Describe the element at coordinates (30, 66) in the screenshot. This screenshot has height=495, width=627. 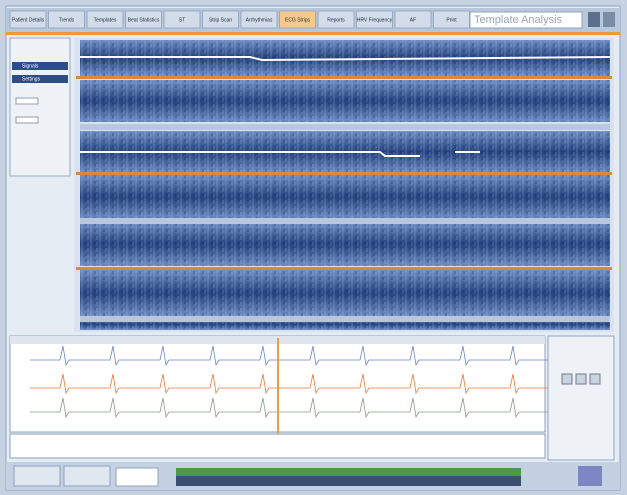
I see `section-label: Signals` at that location.